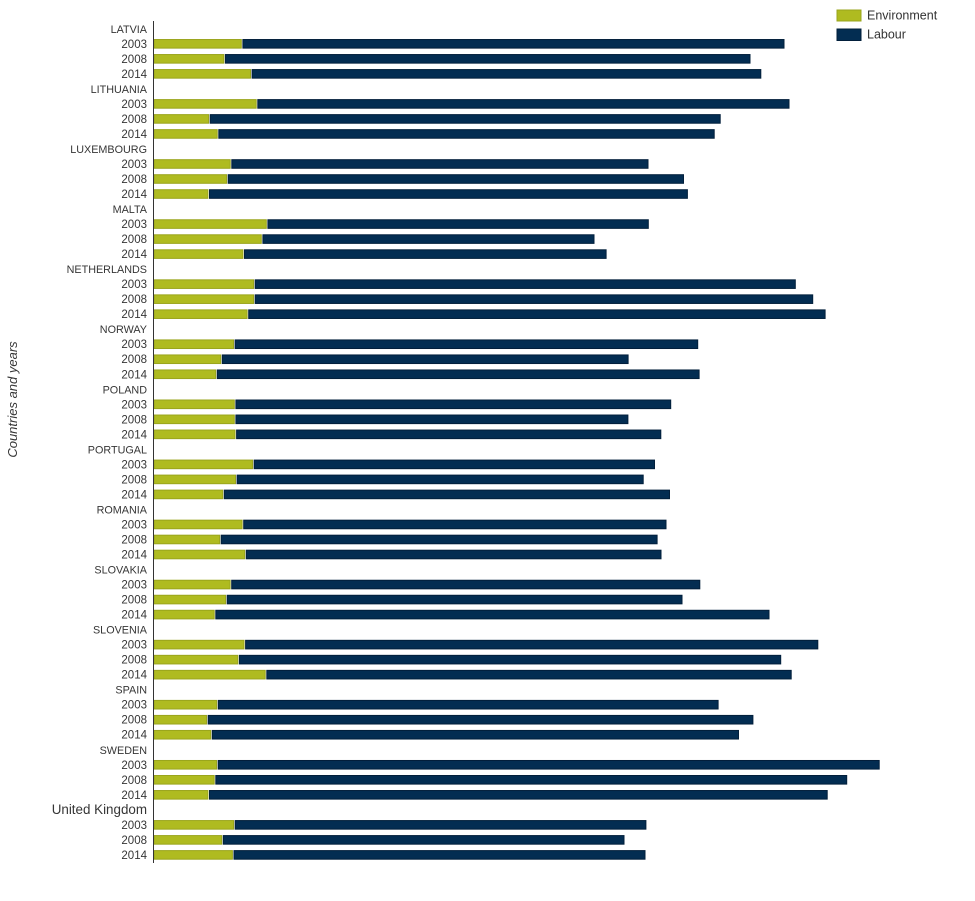  Describe the element at coordinates (902, 16) in the screenshot. I see `svg-text: Environment` at that location.